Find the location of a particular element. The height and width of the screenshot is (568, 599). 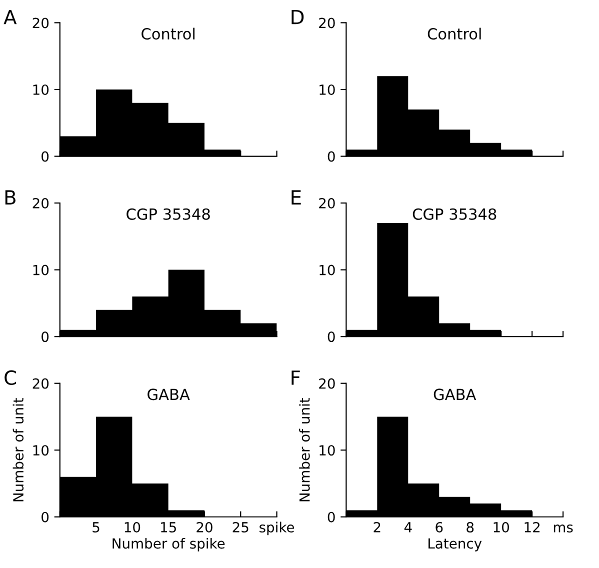

x-tick-label: 20 is located at coordinates (204, 527).